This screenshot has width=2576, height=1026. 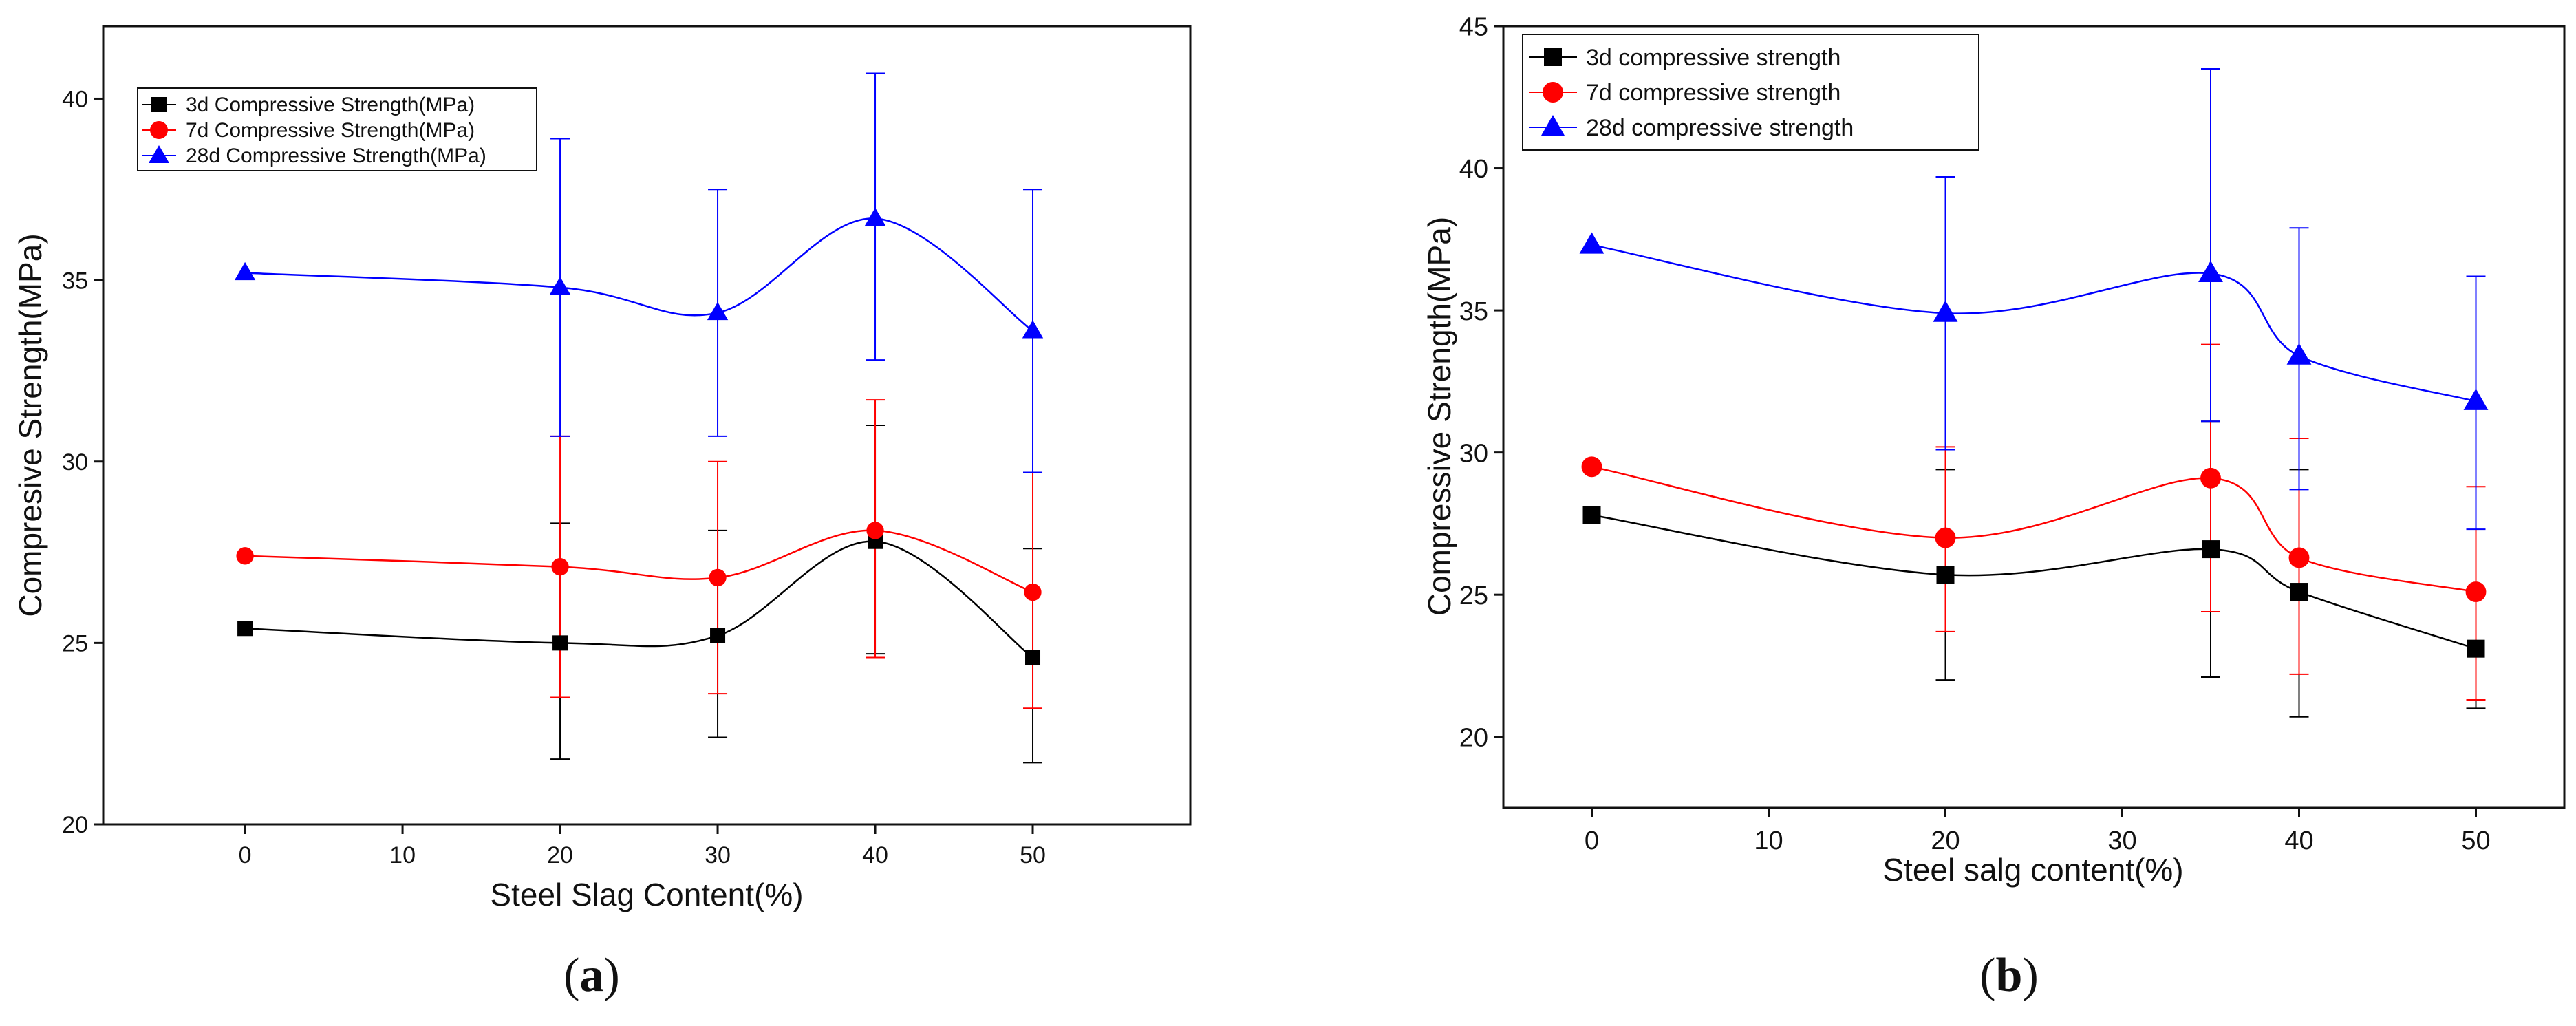 What do you see at coordinates (875, 855) in the screenshot?
I see `panel-a-x-tick-label: 40` at bounding box center [875, 855].